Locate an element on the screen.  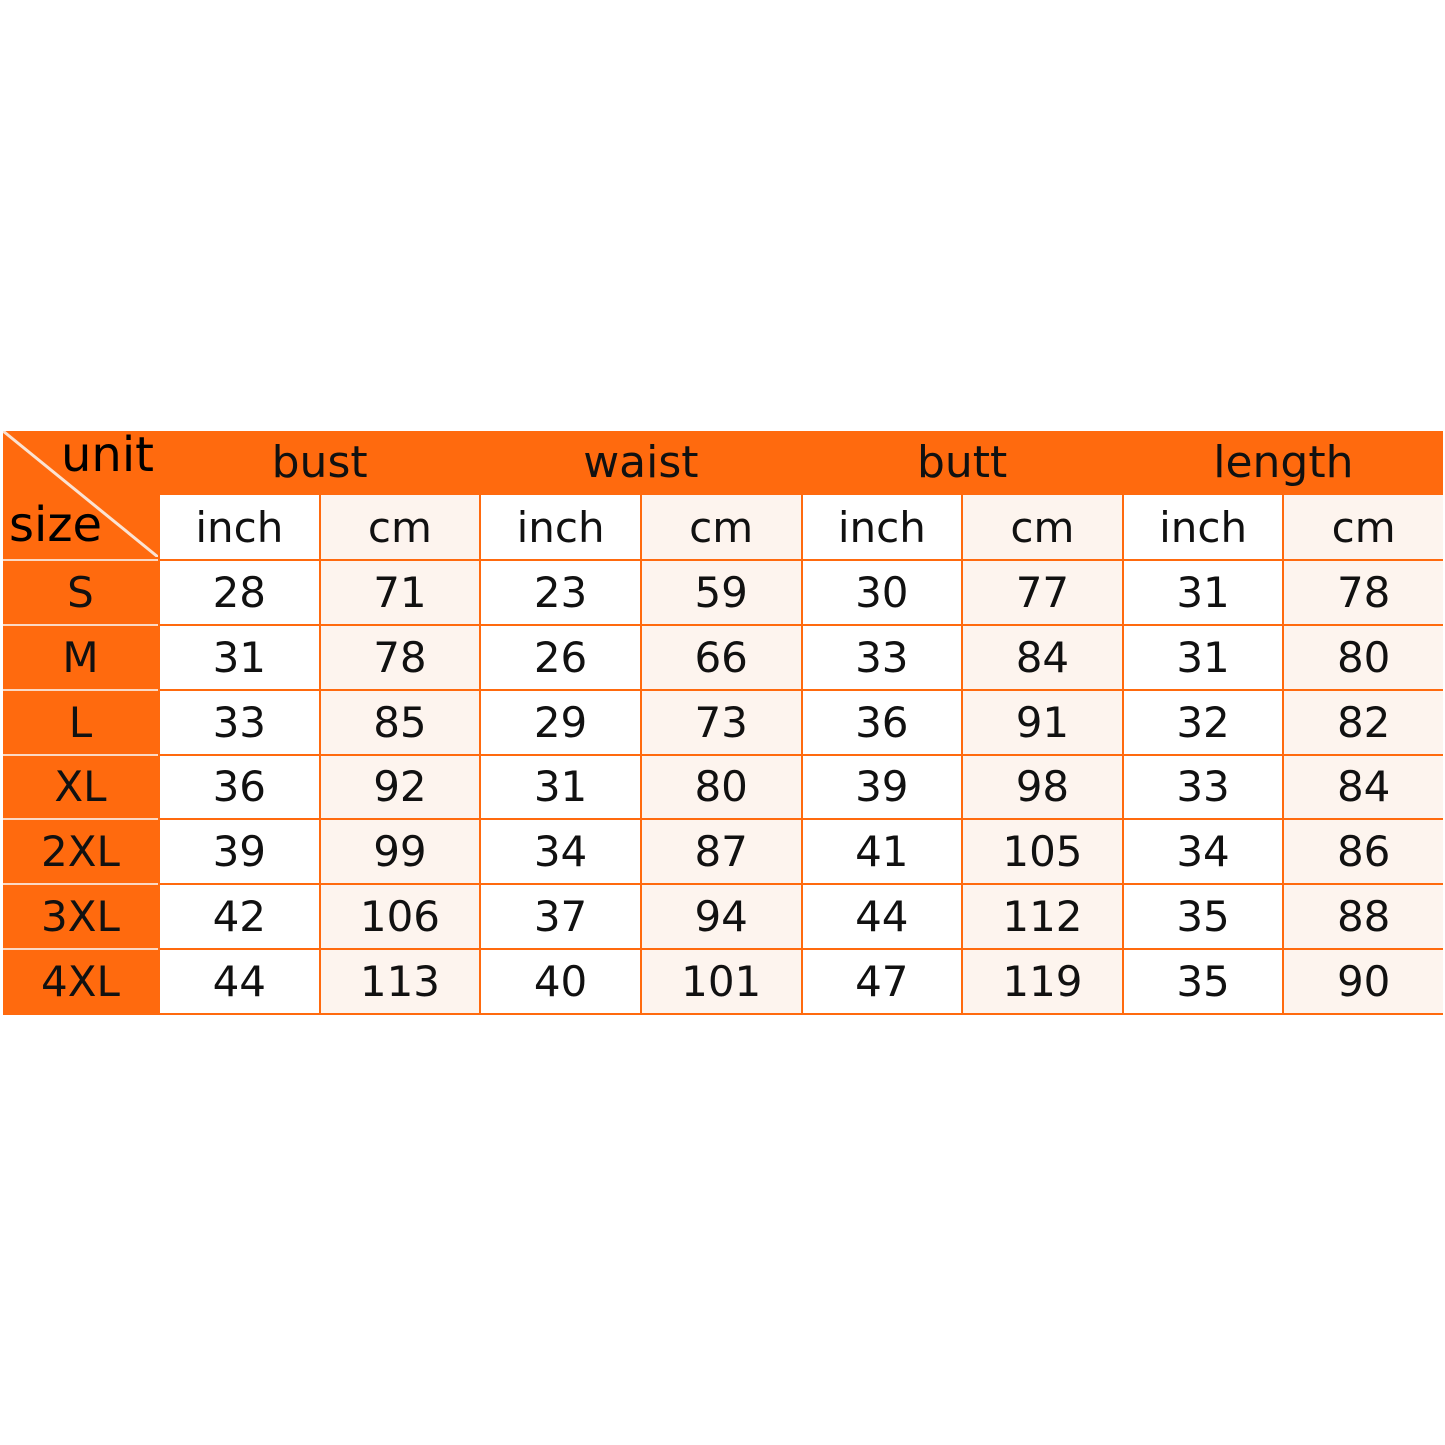
value-cell: 66 is located at coordinates (721, 657).